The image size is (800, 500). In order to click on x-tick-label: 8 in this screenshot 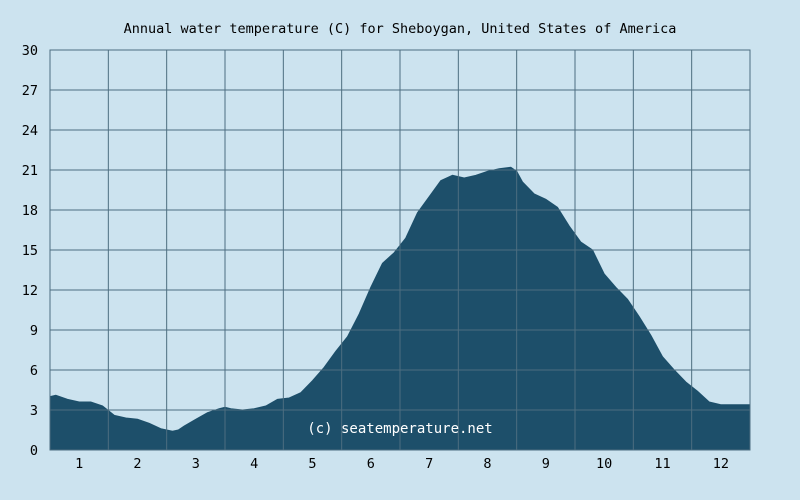, I will do `click(487, 464)`.